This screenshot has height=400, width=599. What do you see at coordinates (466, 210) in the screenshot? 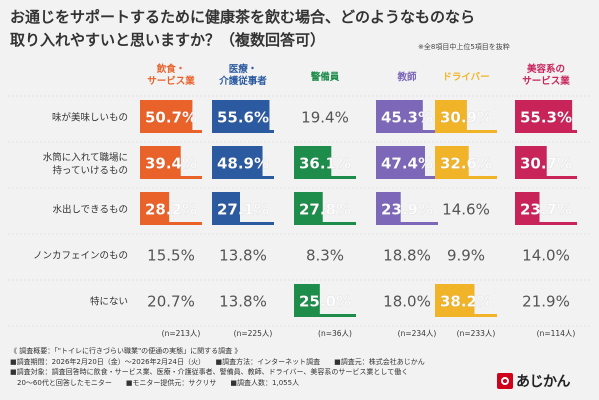
I see `data-label: 14.6%` at bounding box center [466, 210].